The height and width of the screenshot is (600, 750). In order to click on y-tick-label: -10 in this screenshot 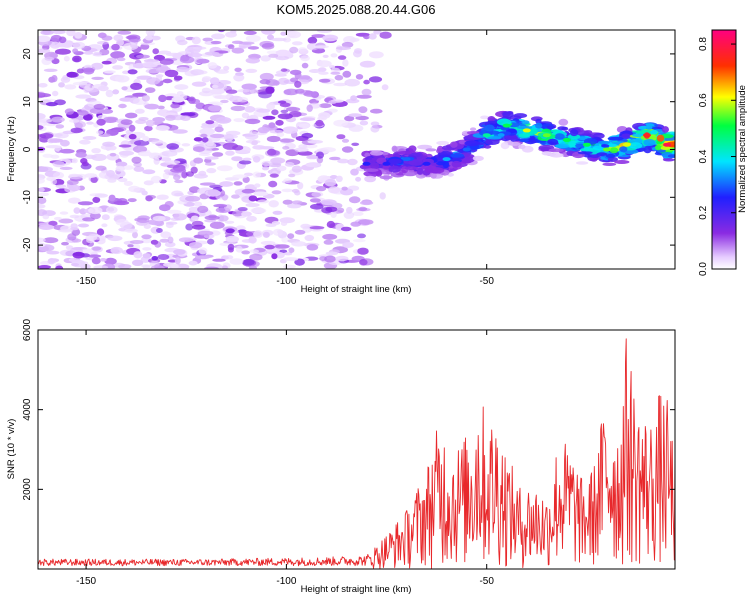, I will do `click(27, 197)`.